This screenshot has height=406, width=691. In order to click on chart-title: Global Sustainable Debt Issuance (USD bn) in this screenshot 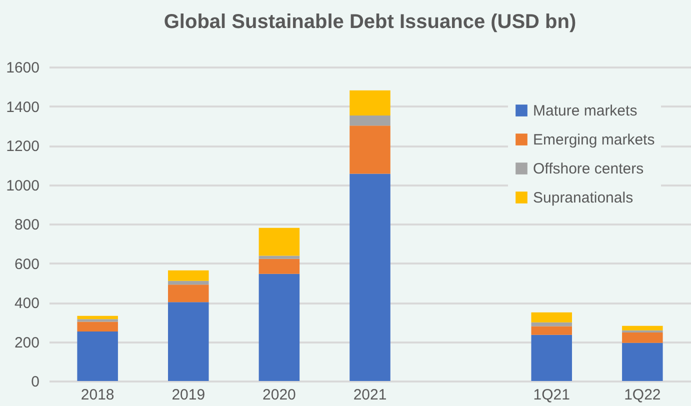, I will do `click(370, 22)`.